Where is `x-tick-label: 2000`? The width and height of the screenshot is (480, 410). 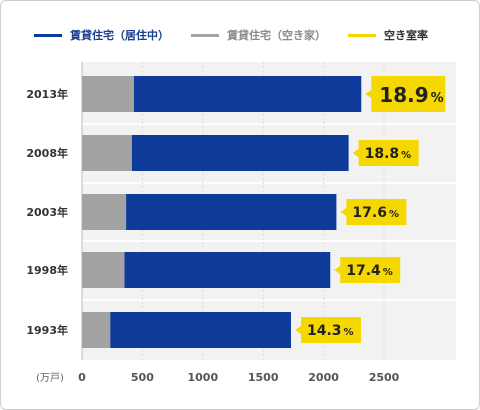
x-tick-label: 2000 is located at coordinates (323, 377).